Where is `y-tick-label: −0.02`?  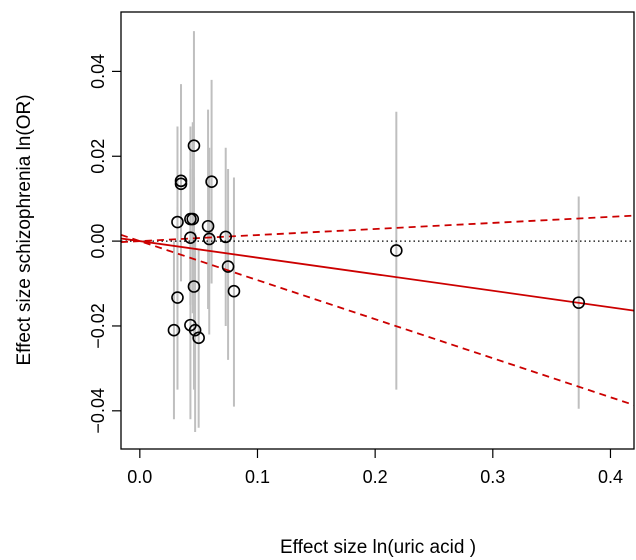
y-tick-label: −0.02 is located at coordinates (98, 326).